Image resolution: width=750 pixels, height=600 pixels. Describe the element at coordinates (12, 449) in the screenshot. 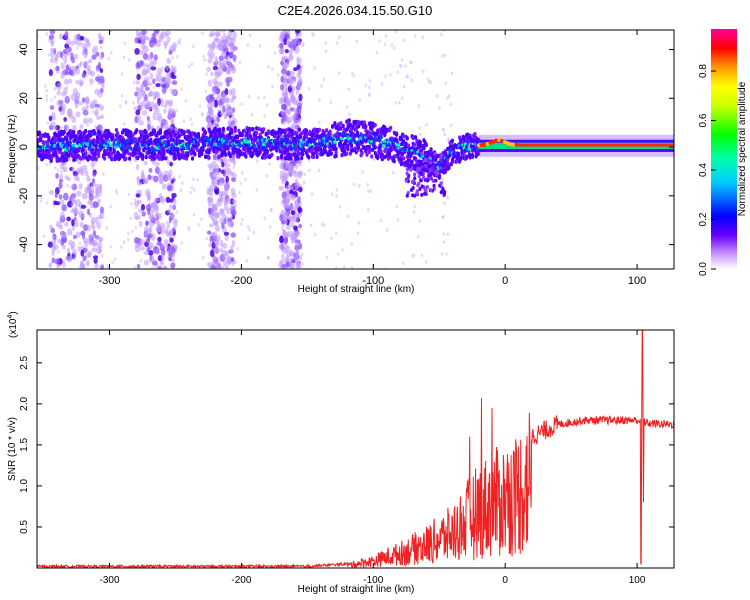

I see `snr-ylabel: SNR (10 * v/v)` at that location.